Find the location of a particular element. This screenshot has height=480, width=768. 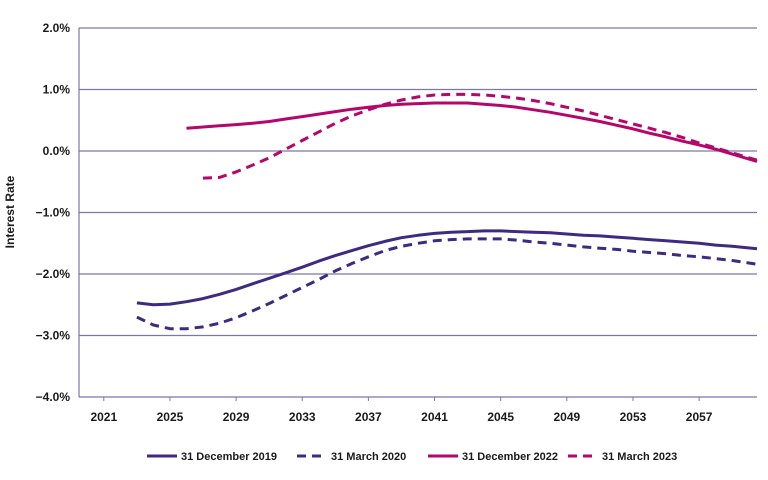

x-tick-label: 2033 is located at coordinates (302, 417).